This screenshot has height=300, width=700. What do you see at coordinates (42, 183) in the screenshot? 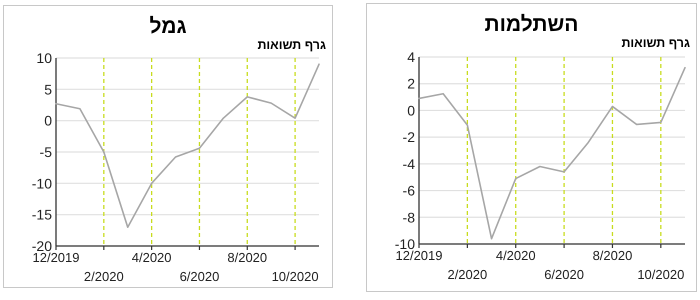
I see `y-tick-label: -10` at bounding box center [42, 183].